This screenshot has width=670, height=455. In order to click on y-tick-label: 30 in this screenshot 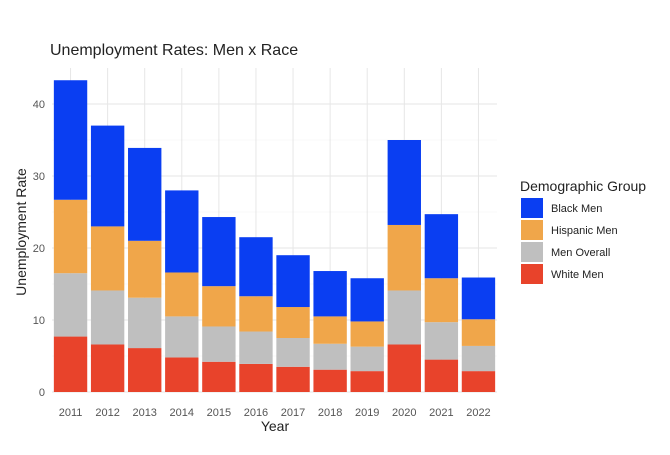, I will do `click(39, 177)`.